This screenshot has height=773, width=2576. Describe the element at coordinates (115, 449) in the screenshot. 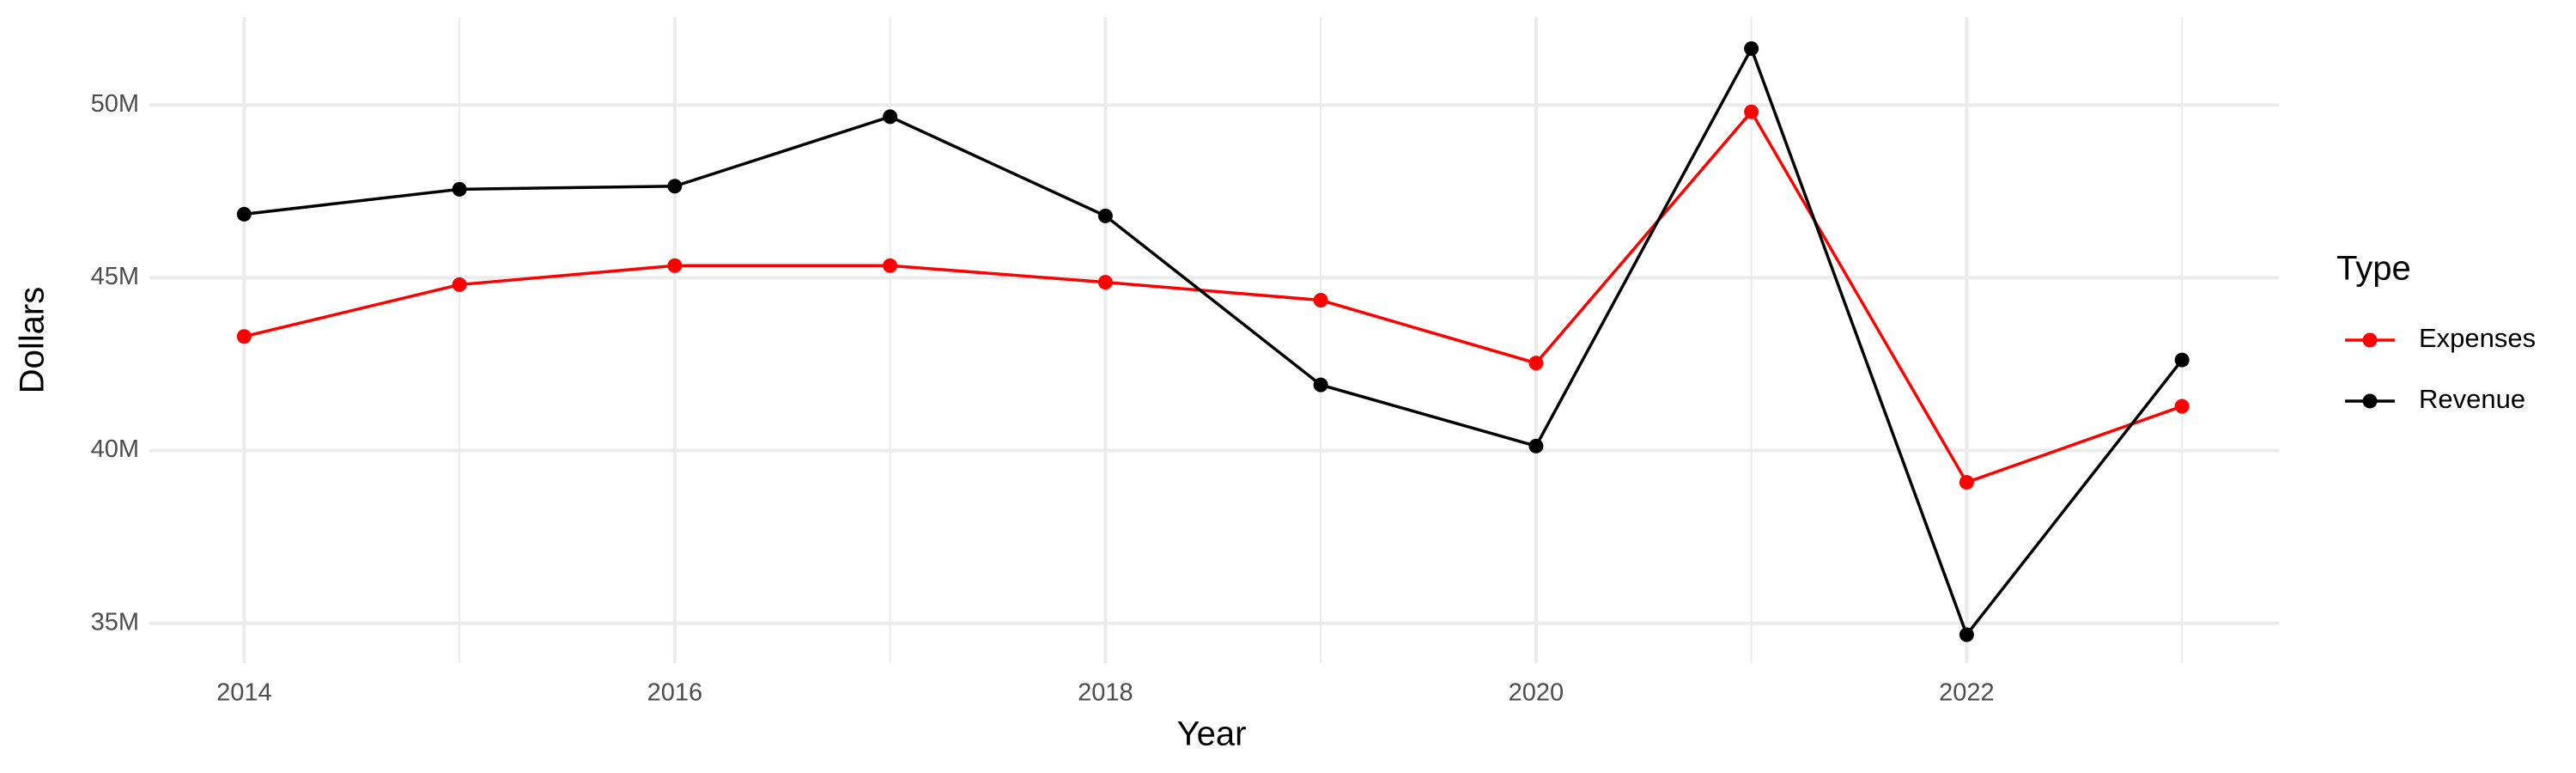

I see `y-tick-label: 40M` at that location.